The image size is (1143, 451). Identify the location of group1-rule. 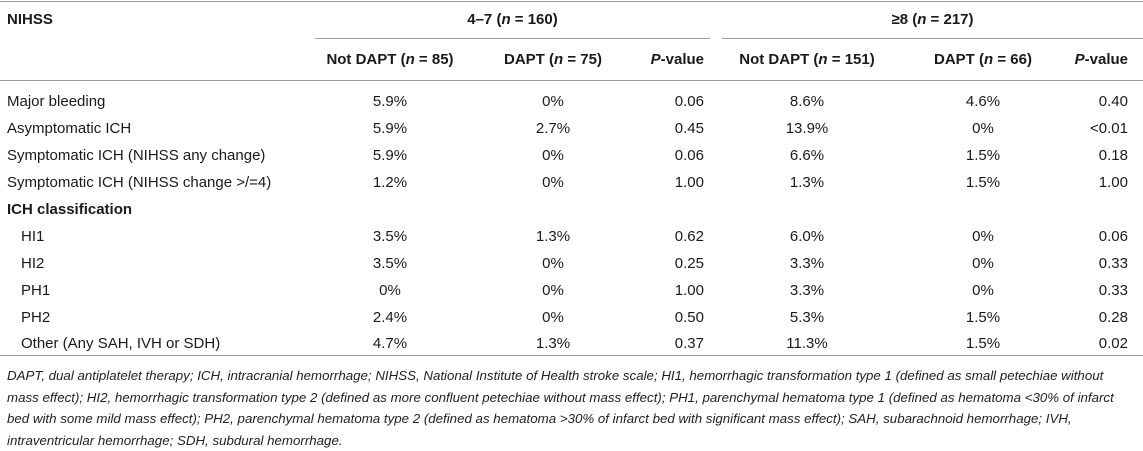
(512, 38).